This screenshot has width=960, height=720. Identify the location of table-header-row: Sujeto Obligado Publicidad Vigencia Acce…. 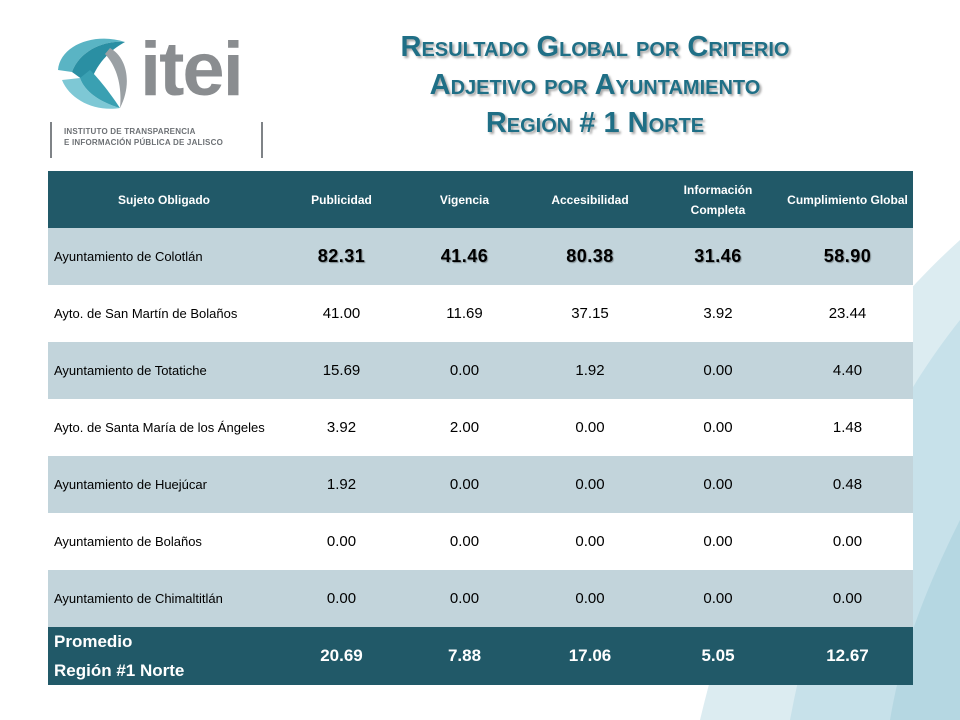
(480, 199).